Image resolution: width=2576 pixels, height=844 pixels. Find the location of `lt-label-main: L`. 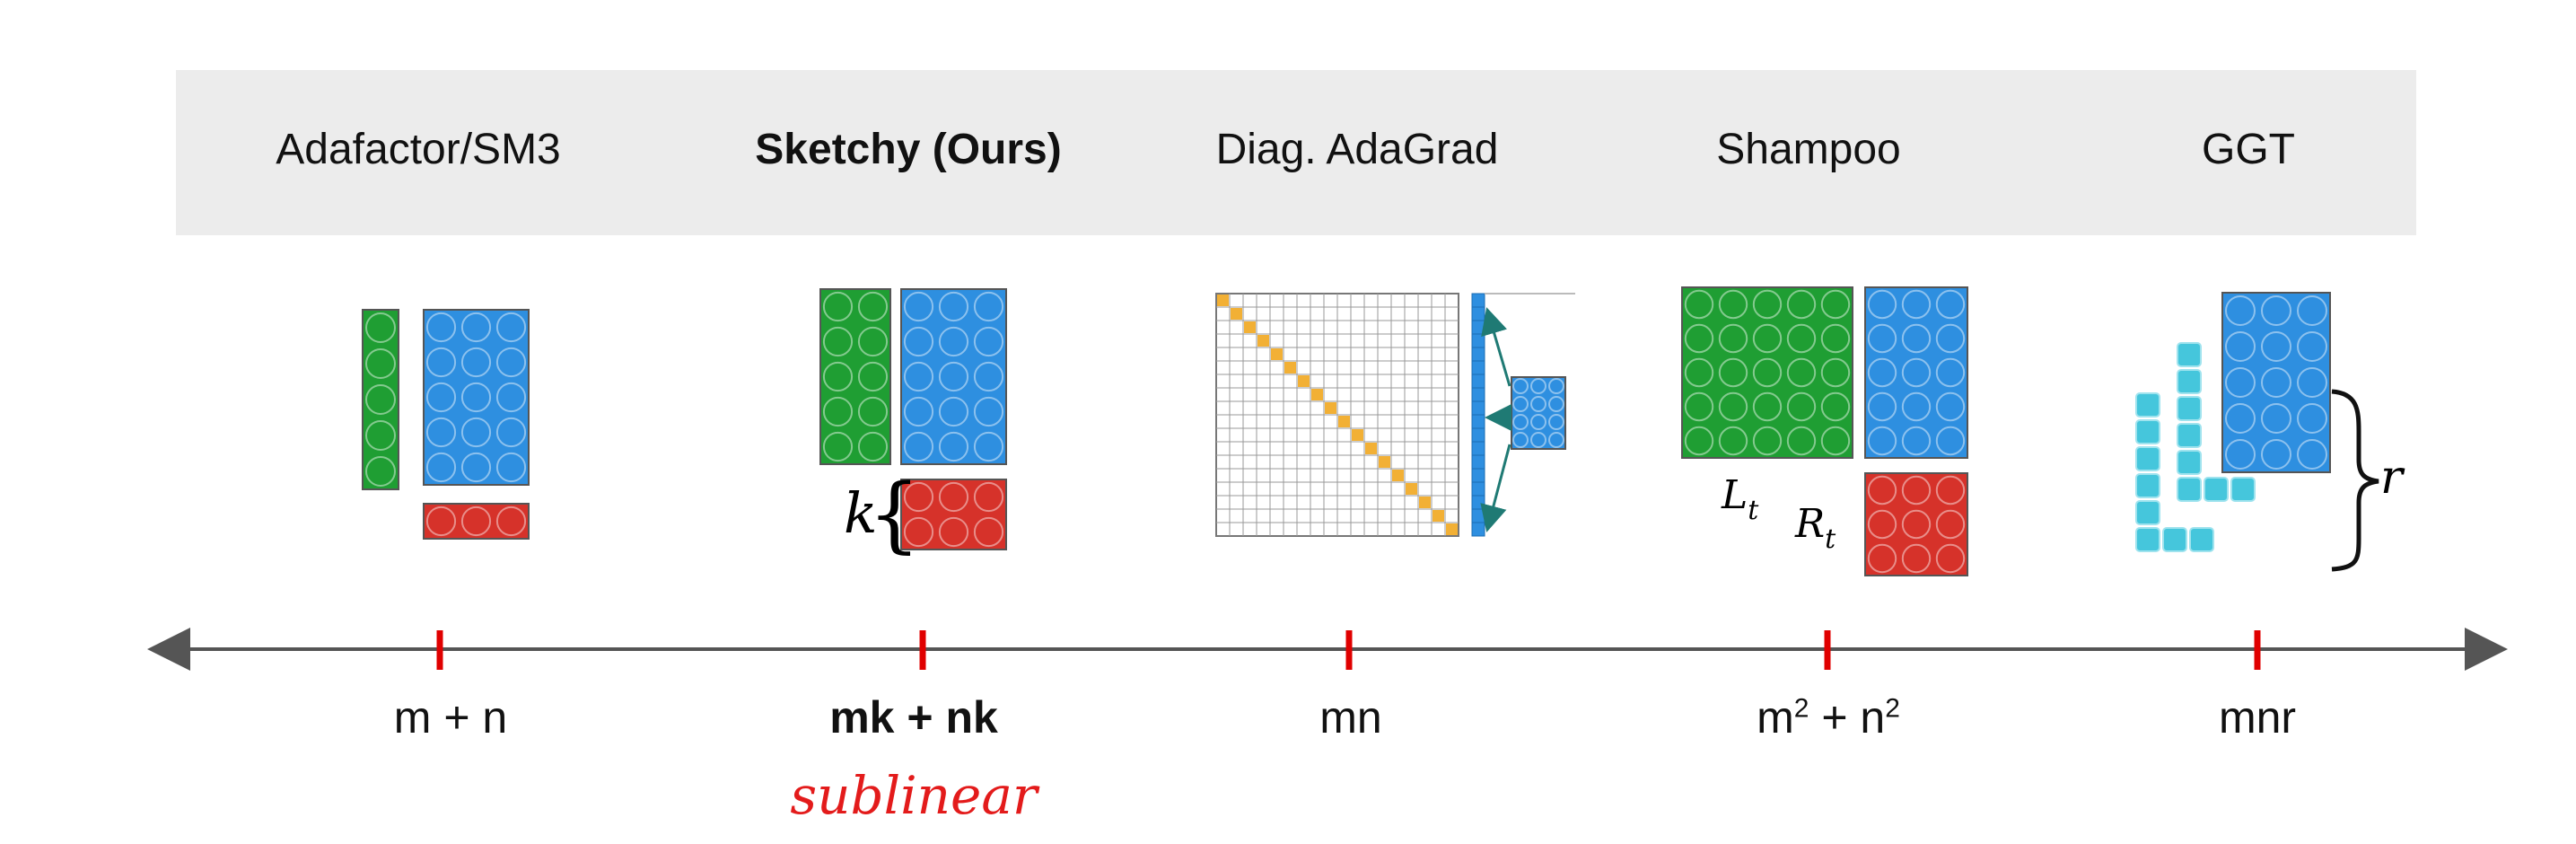

lt-label-main: L is located at coordinates (1734, 495).